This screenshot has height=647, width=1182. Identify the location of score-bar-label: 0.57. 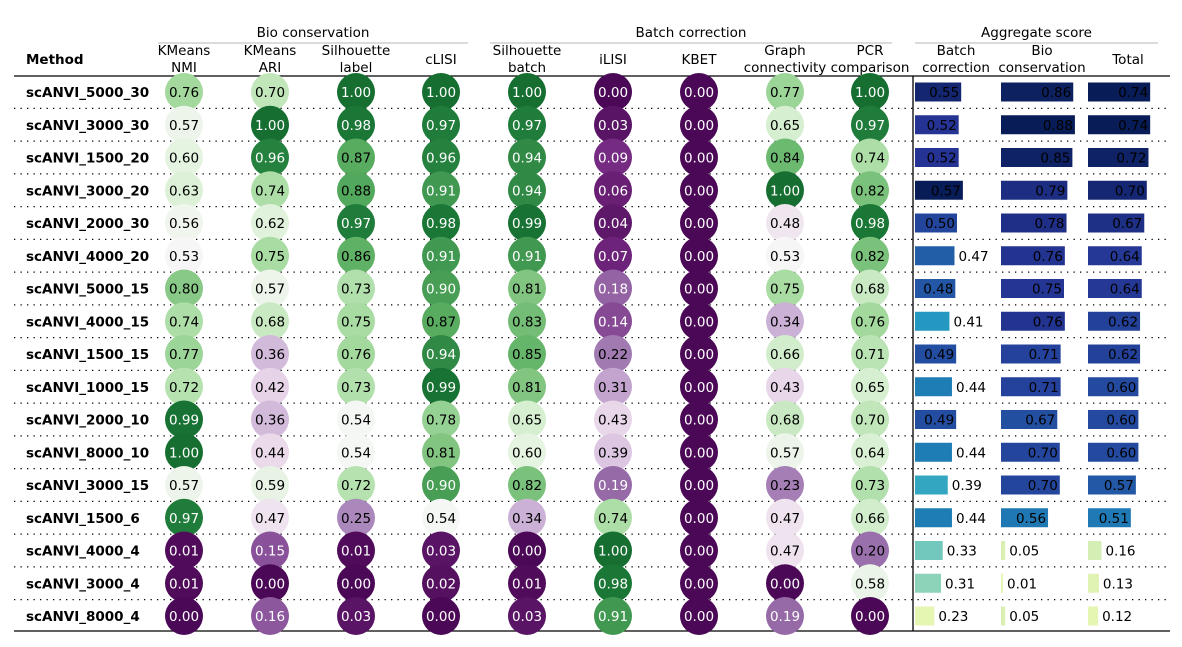
(946, 191).